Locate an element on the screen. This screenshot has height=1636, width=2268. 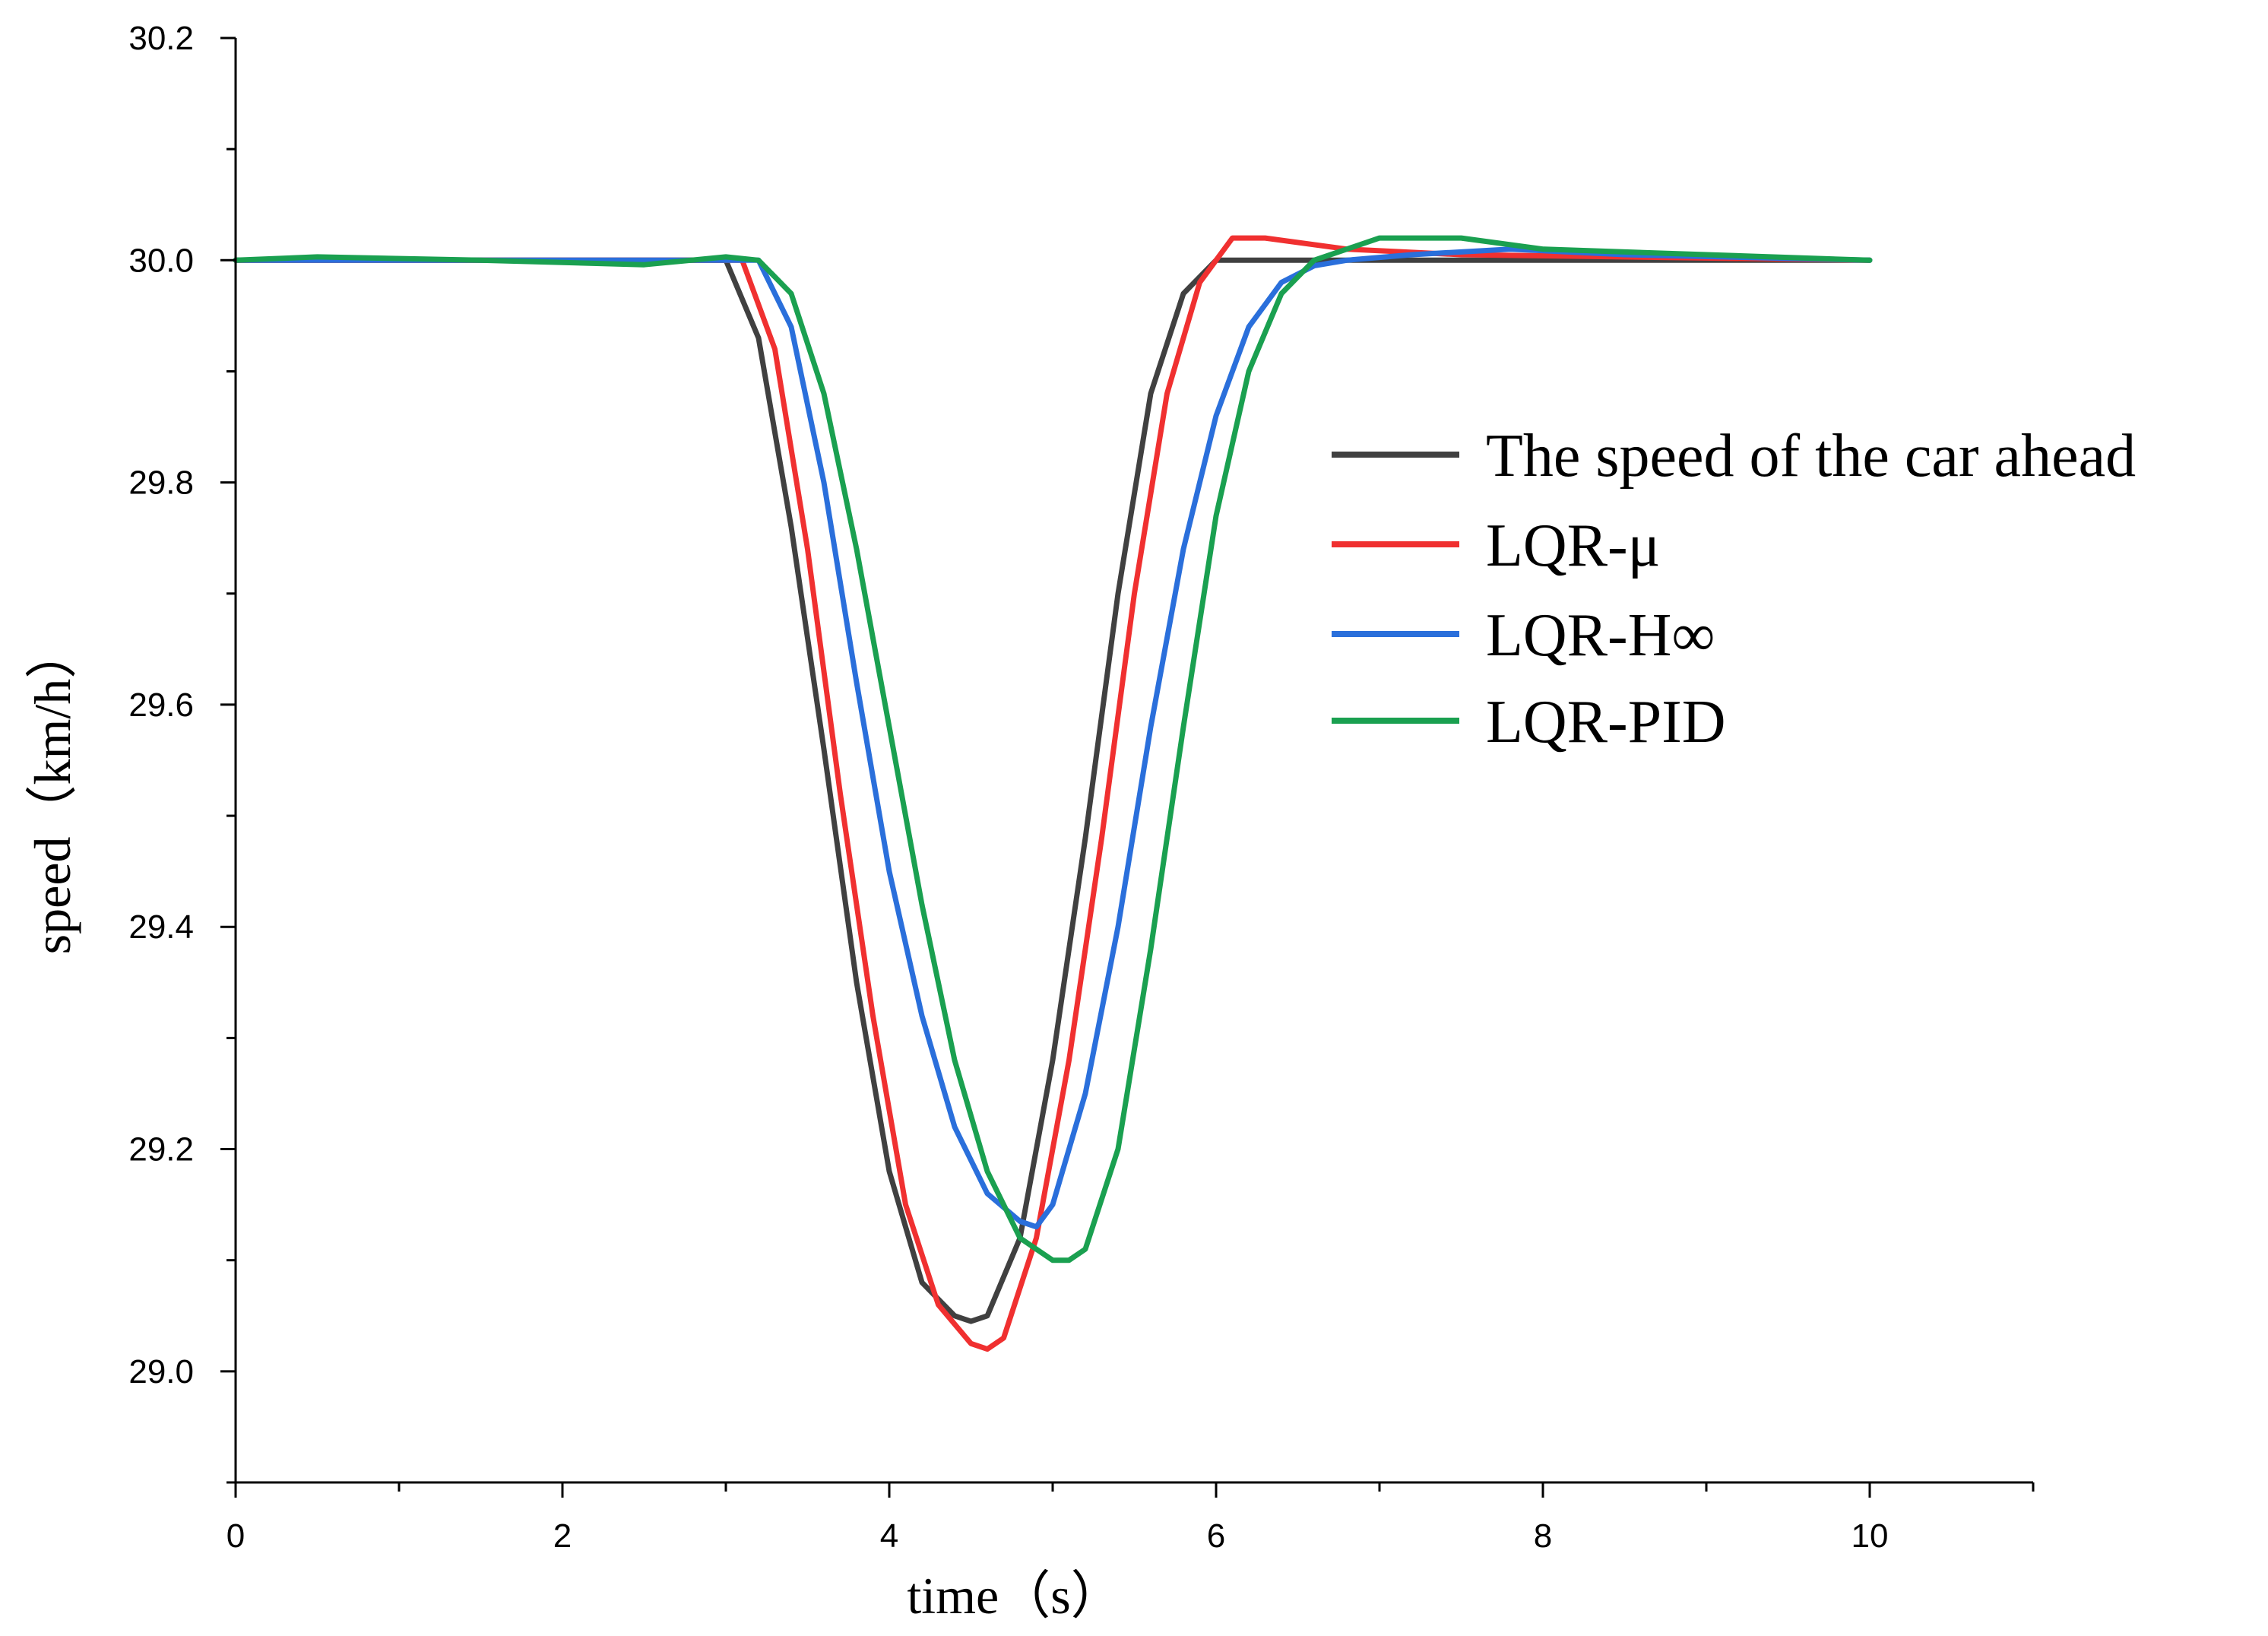
x-axis-ticks: 0 2 4 6 8 10 is located at coordinates (1130, 1518).